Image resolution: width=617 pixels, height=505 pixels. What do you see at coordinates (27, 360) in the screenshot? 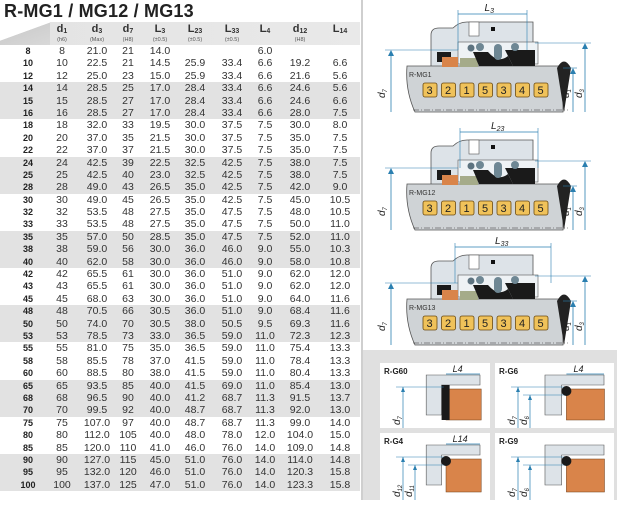
I see `row-size: 58` at bounding box center [27, 360].